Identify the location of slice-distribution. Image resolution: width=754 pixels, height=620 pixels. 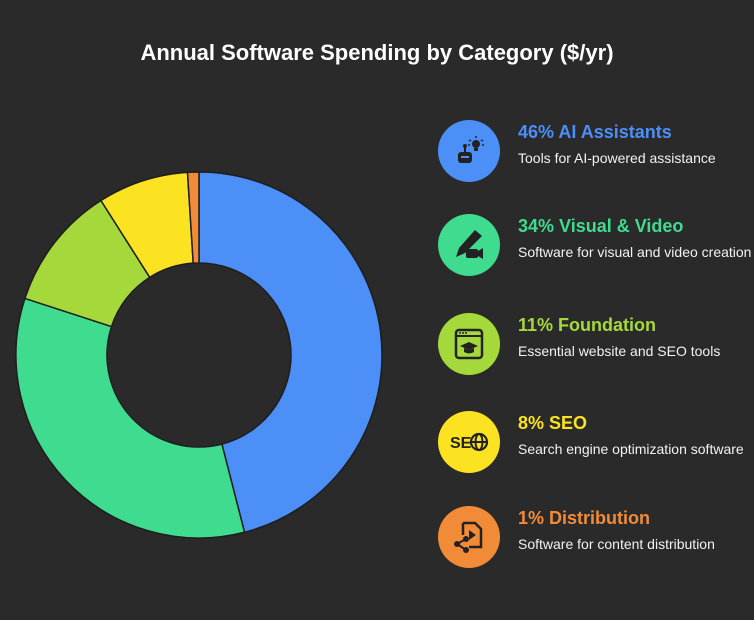
(193, 217).